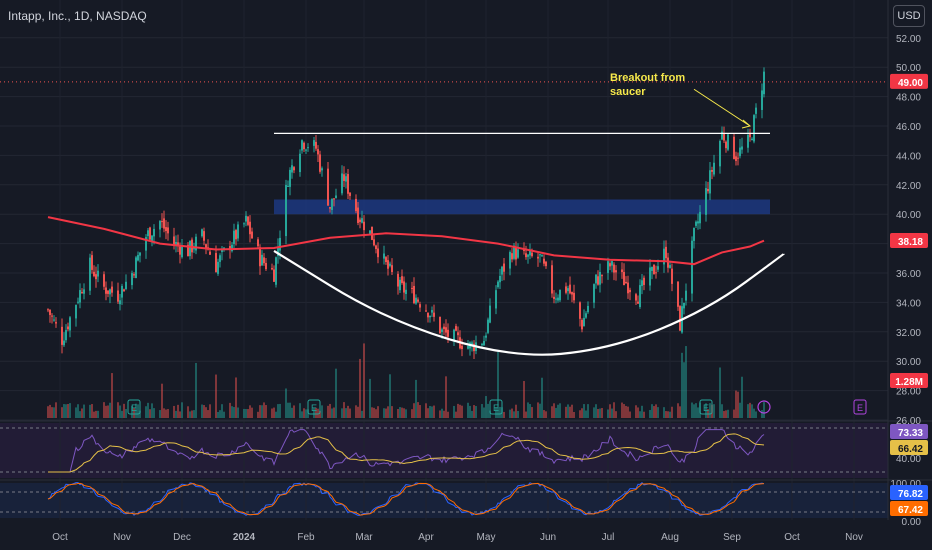 The height and width of the screenshot is (550, 932). What do you see at coordinates (628, 92) in the screenshot?
I see `annotation-label: saucer` at bounding box center [628, 92].